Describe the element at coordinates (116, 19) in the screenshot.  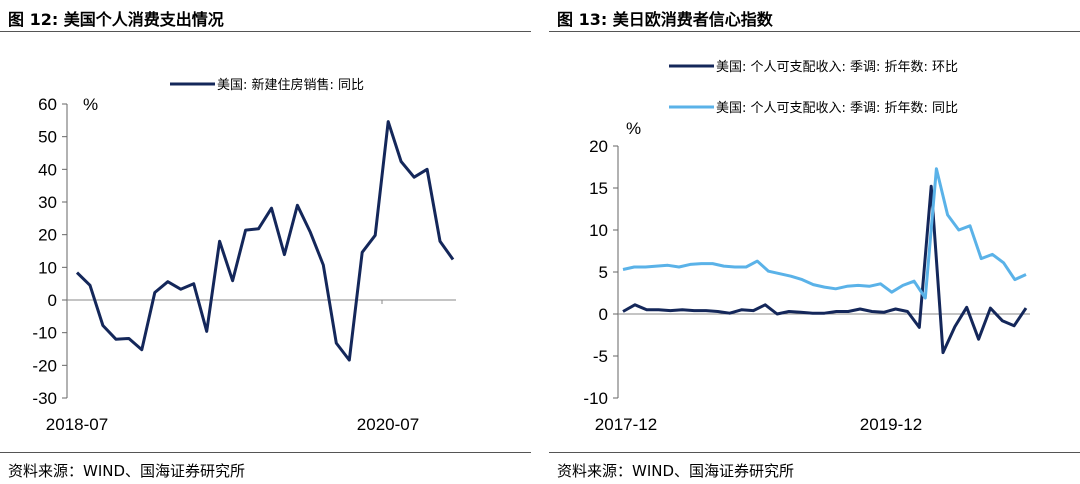
I see `figure-title: 图 12: 美国个人消费支出情况` at that location.